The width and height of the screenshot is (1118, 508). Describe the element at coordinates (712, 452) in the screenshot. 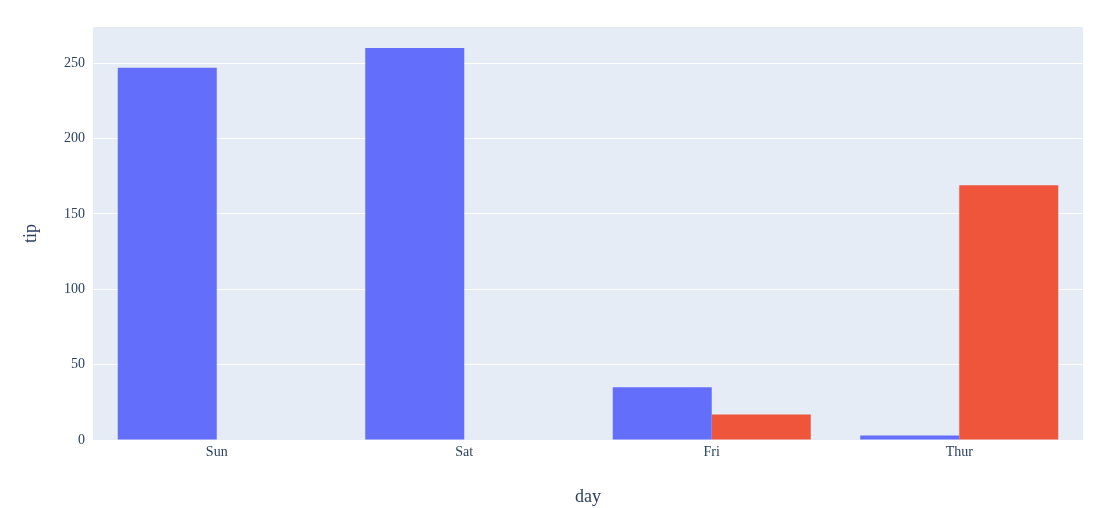

I see `x-tick-label: Fri` at that location.